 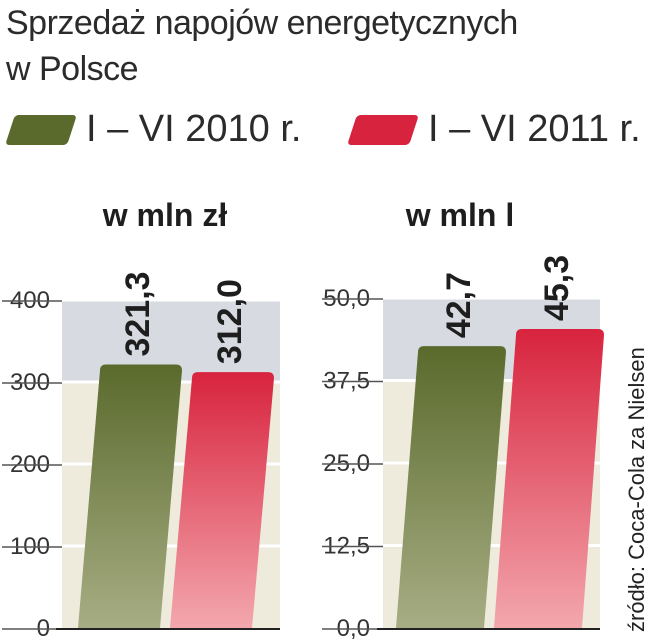 What do you see at coordinates (72, 69) in the screenshot?
I see `chart-title-line2: w Polsce` at bounding box center [72, 69].